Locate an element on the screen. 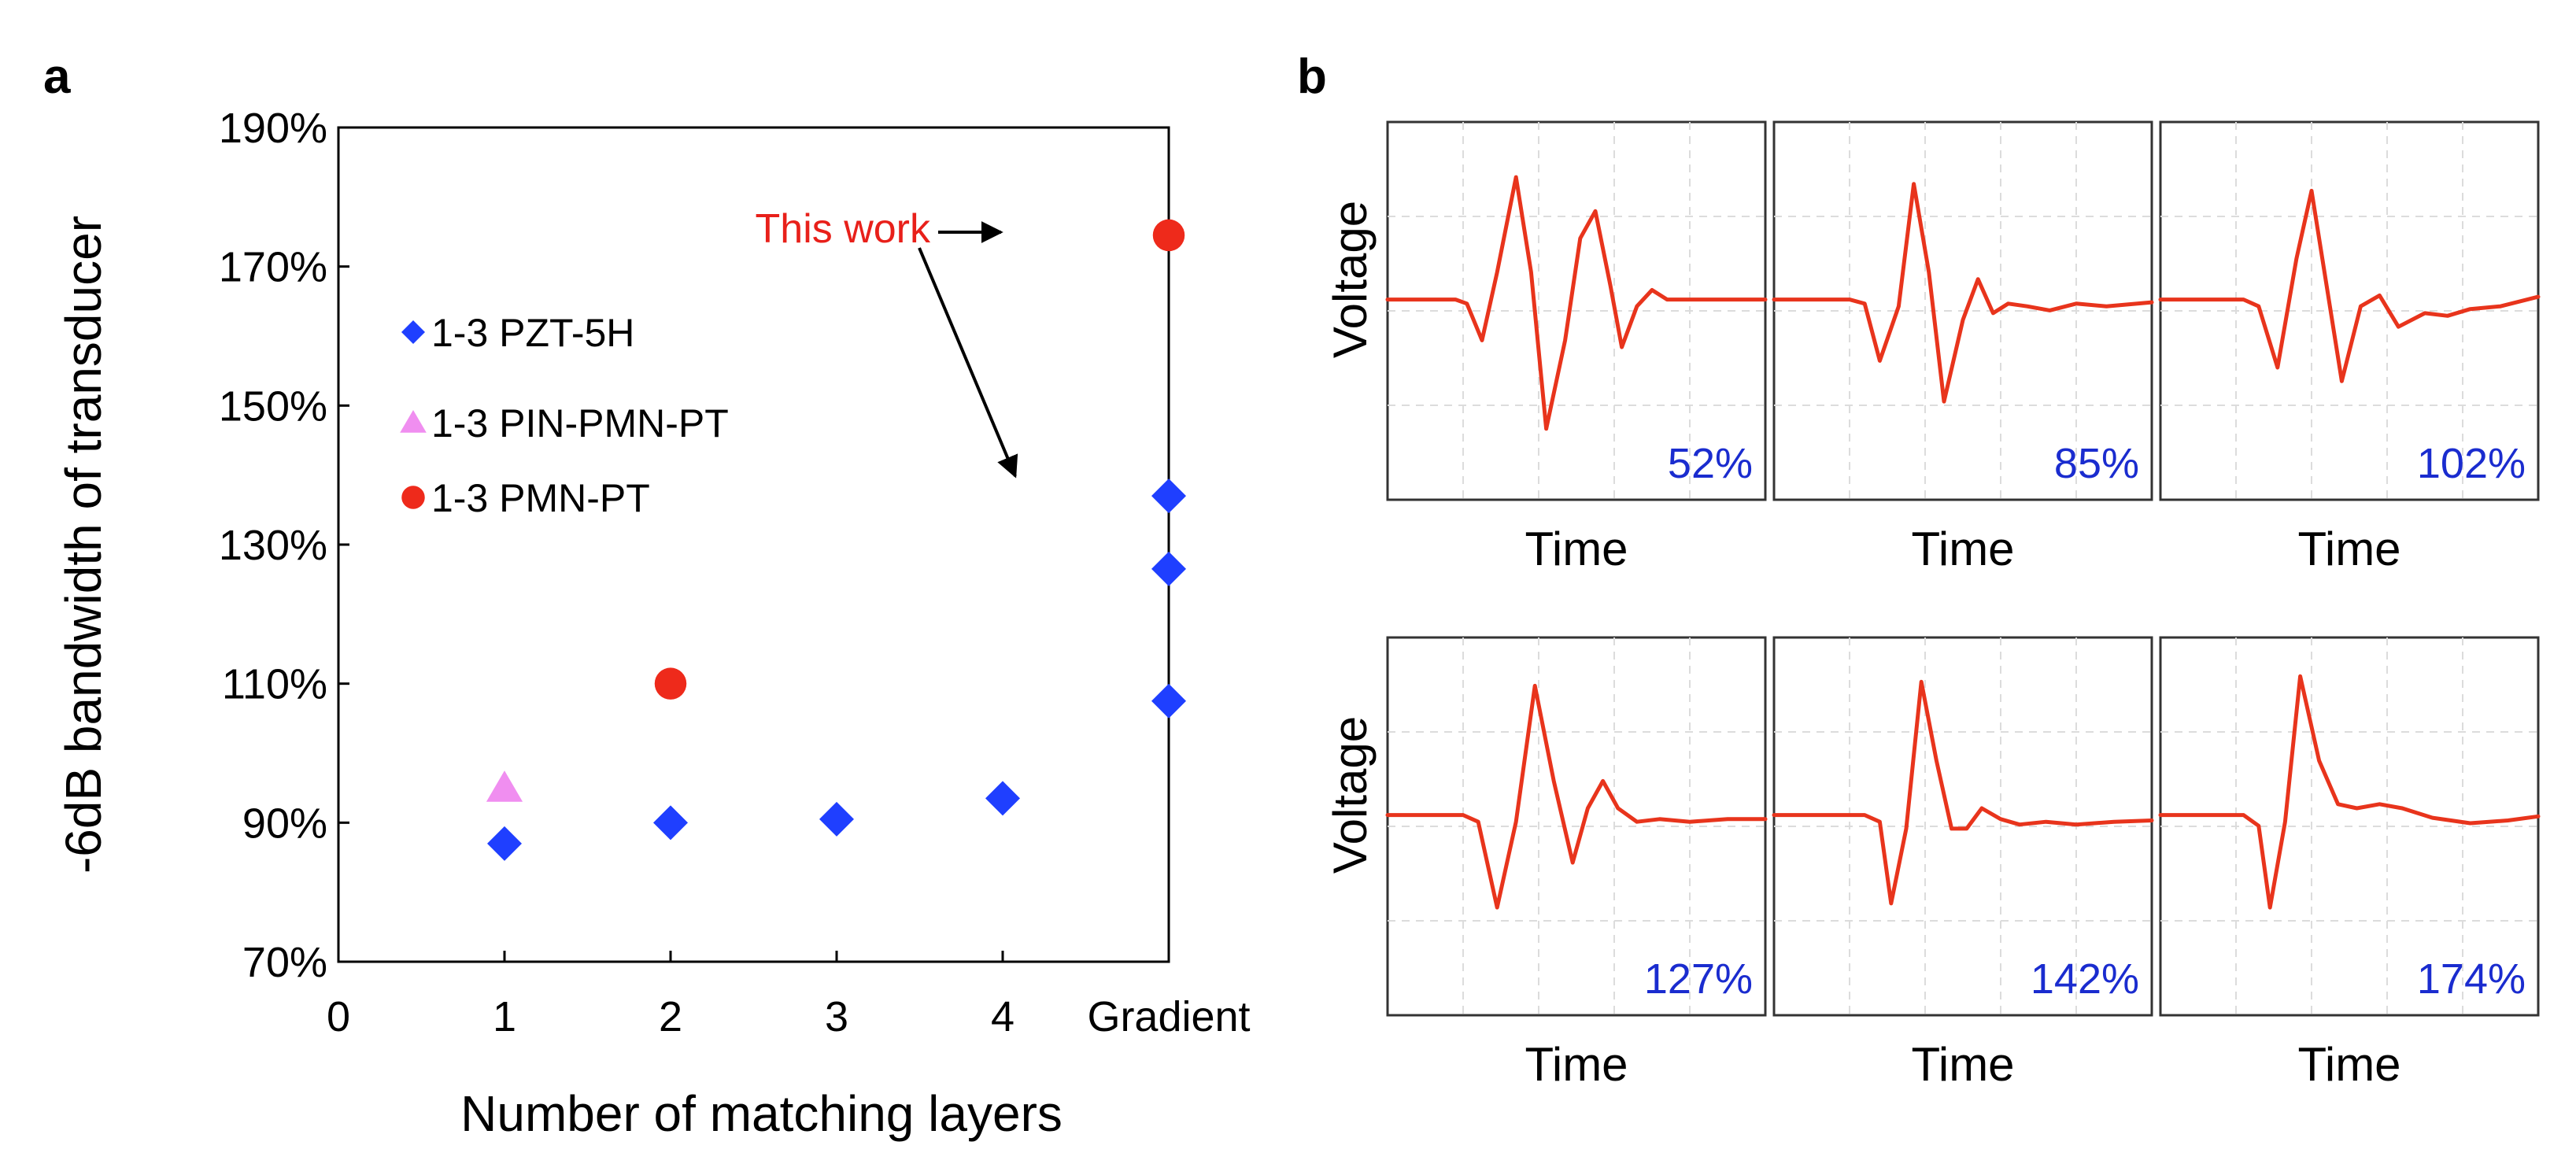  legend-label: 1-3 PMN-PT is located at coordinates (540, 498).